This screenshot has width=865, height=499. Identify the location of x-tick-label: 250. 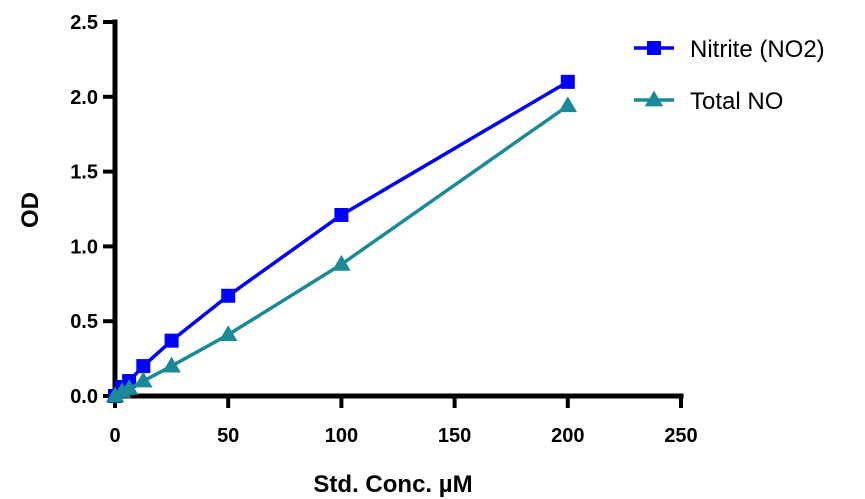
(680, 436).